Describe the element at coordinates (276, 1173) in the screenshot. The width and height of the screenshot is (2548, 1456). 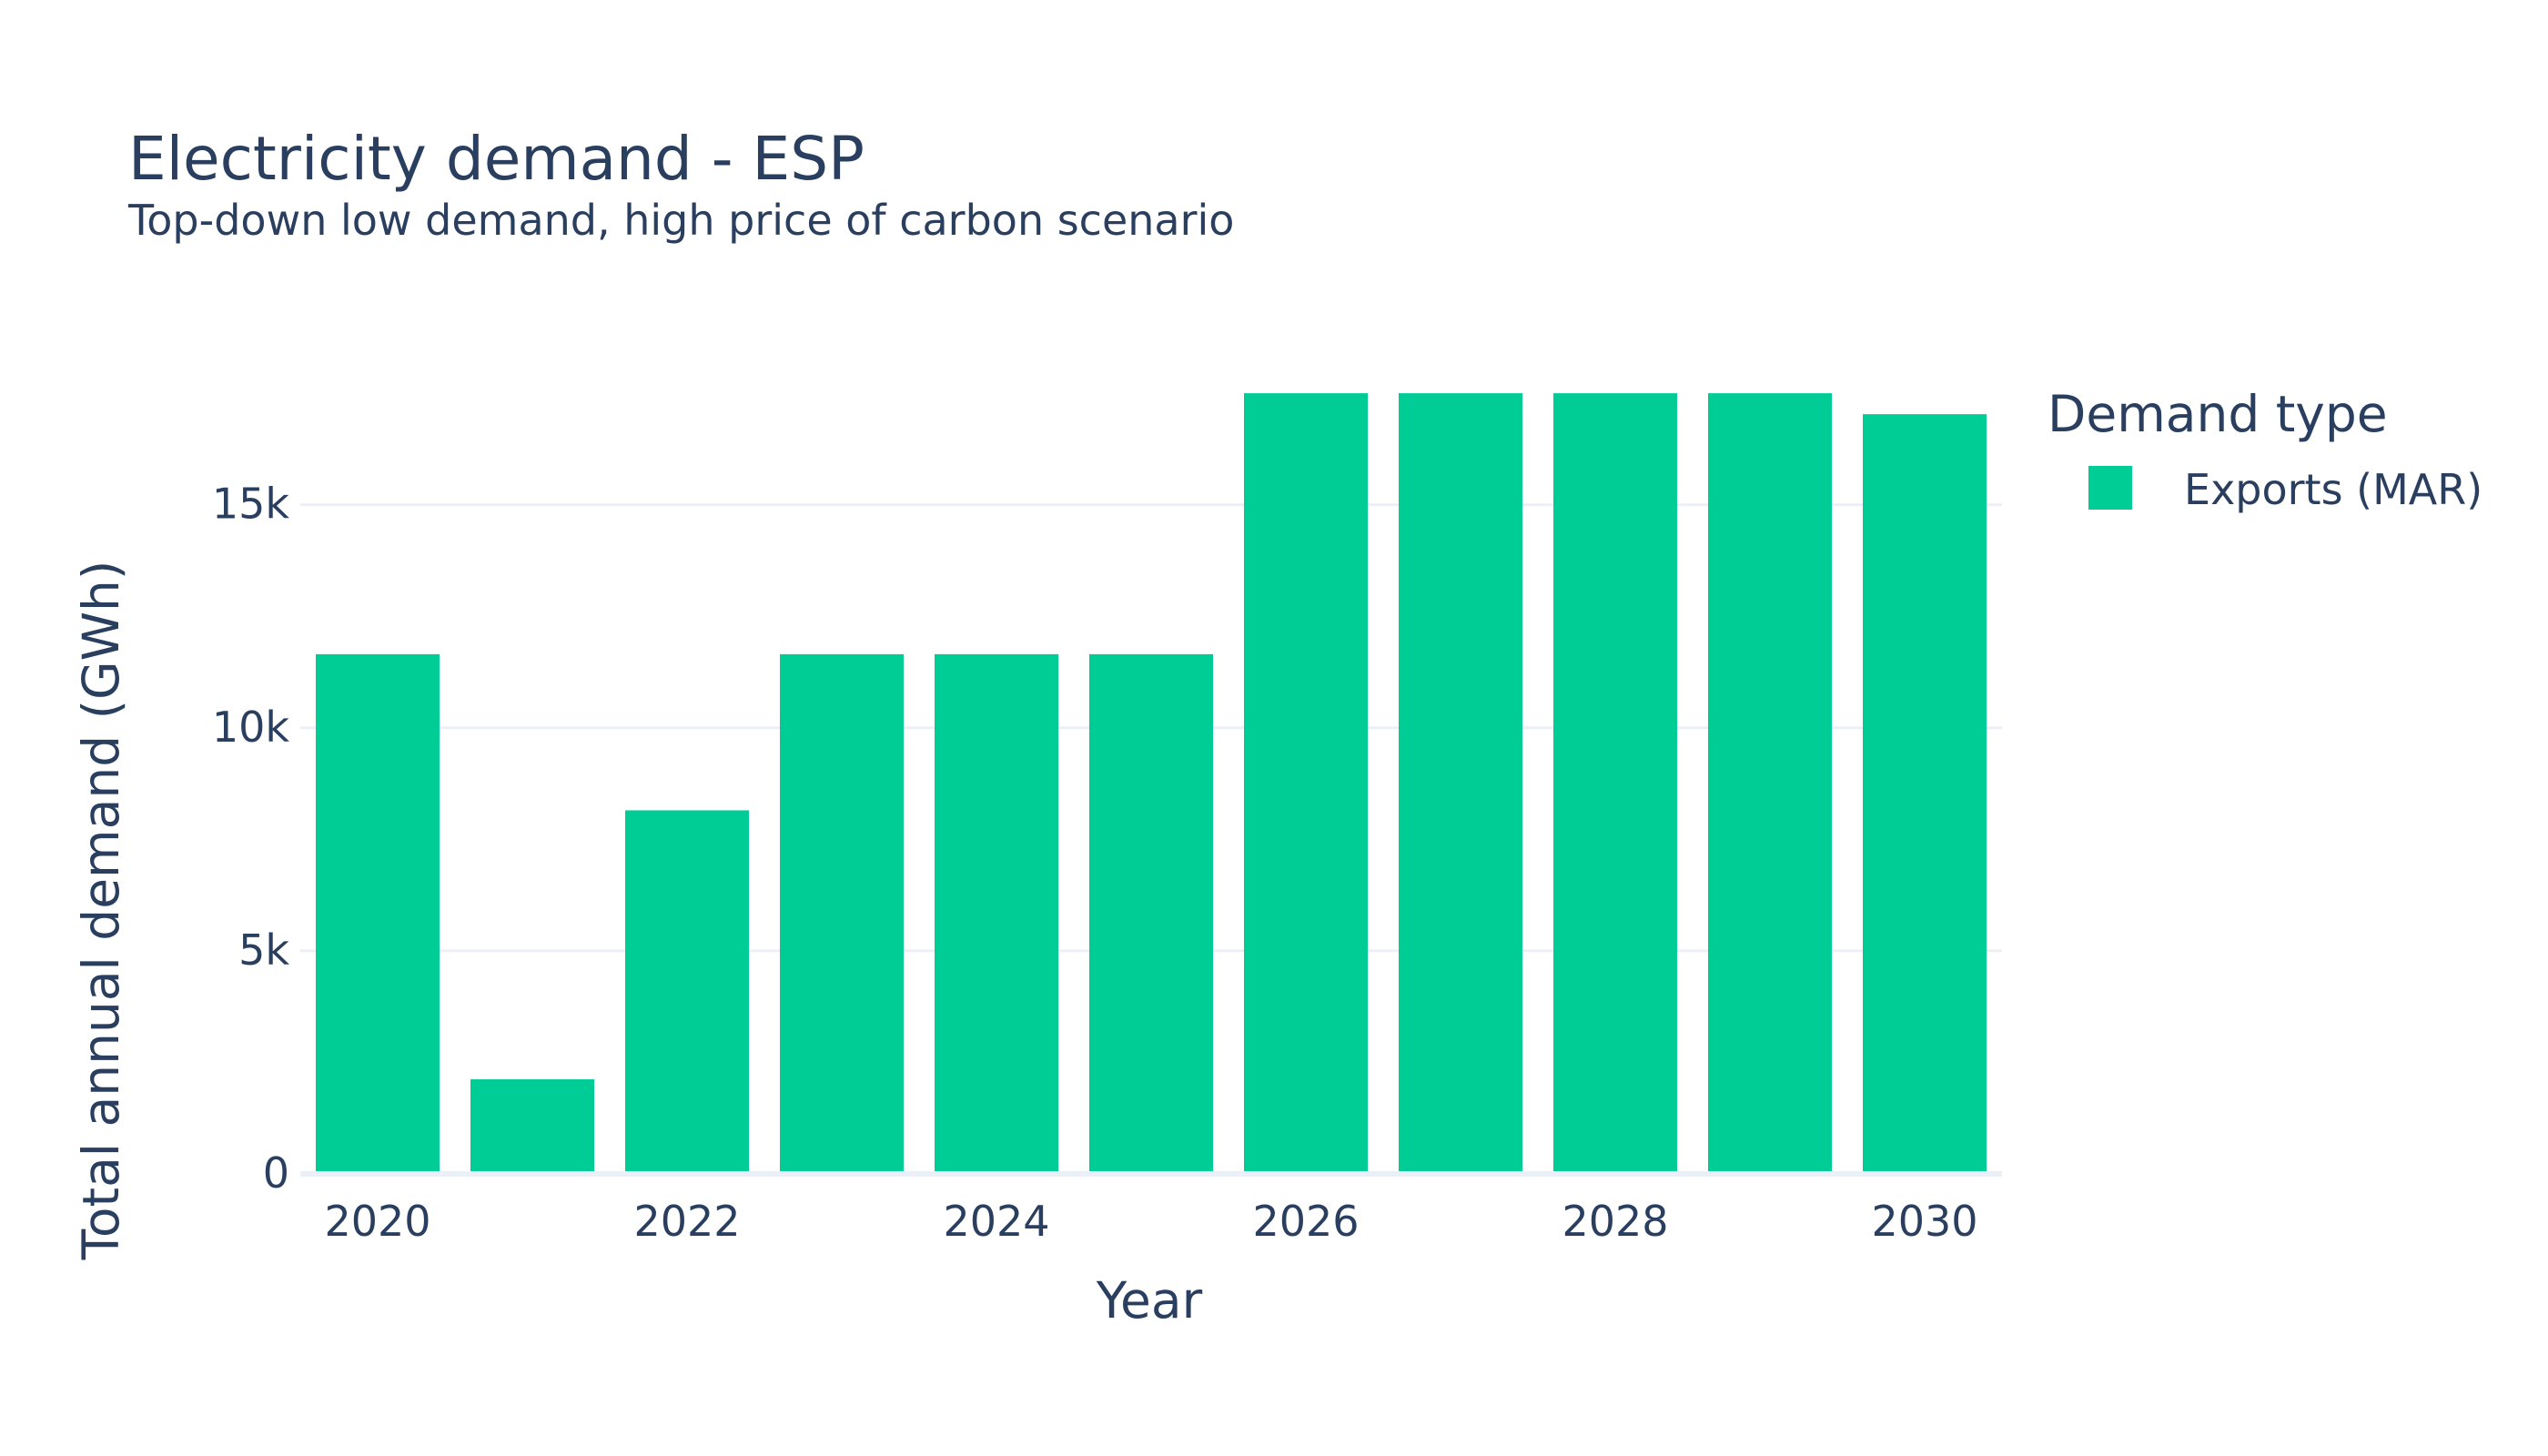
I see `y-tick-label: 0` at that location.